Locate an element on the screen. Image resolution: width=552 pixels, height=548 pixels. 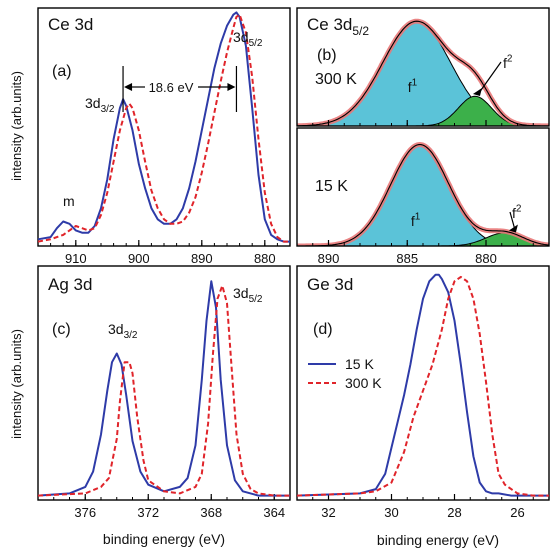
x-axis-label-left: binding energy (eV) is located at coordinates (164, 539).